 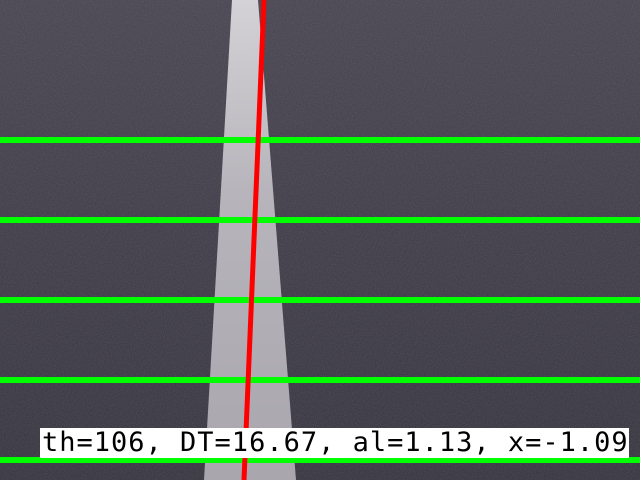 I want to click on detected-lane-line, so click(x=254, y=240).